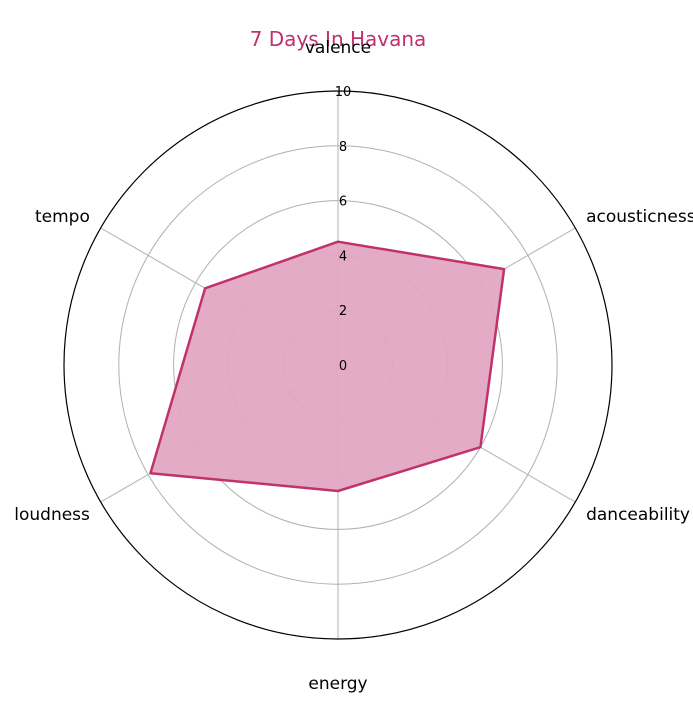 This screenshot has height=721, width=693. Describe the element at coordinates (638, 515) in the screenshot. I see `axis-label-danceability: danceability` at that location.